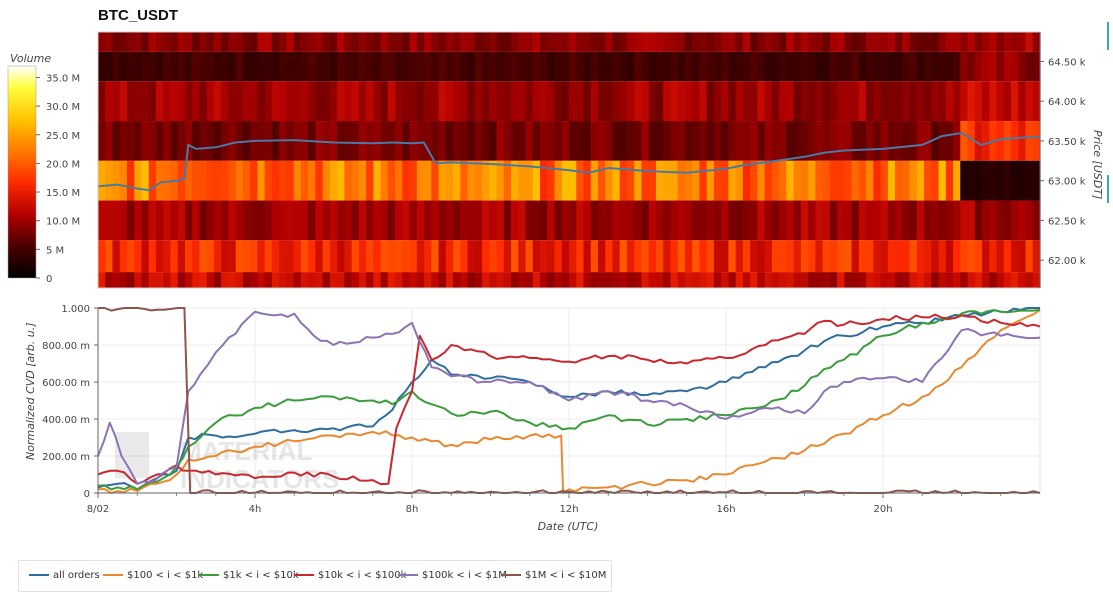 The height and width of the screenshot is (595, 1113). I want to click on legend-item: $10k < i < $100k, so click(350, 575).